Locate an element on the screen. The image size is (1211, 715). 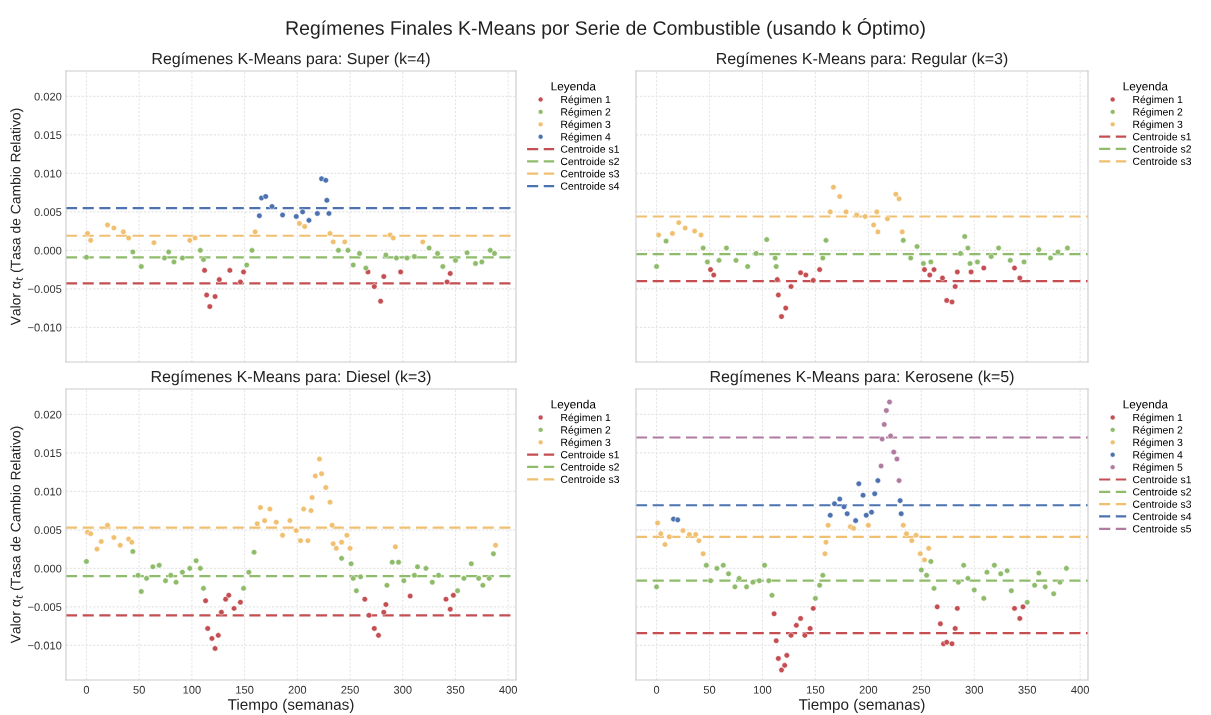
chart-title: Regímenes K-Means para: Diesel (k=3) is located at coordinates (291, 378).